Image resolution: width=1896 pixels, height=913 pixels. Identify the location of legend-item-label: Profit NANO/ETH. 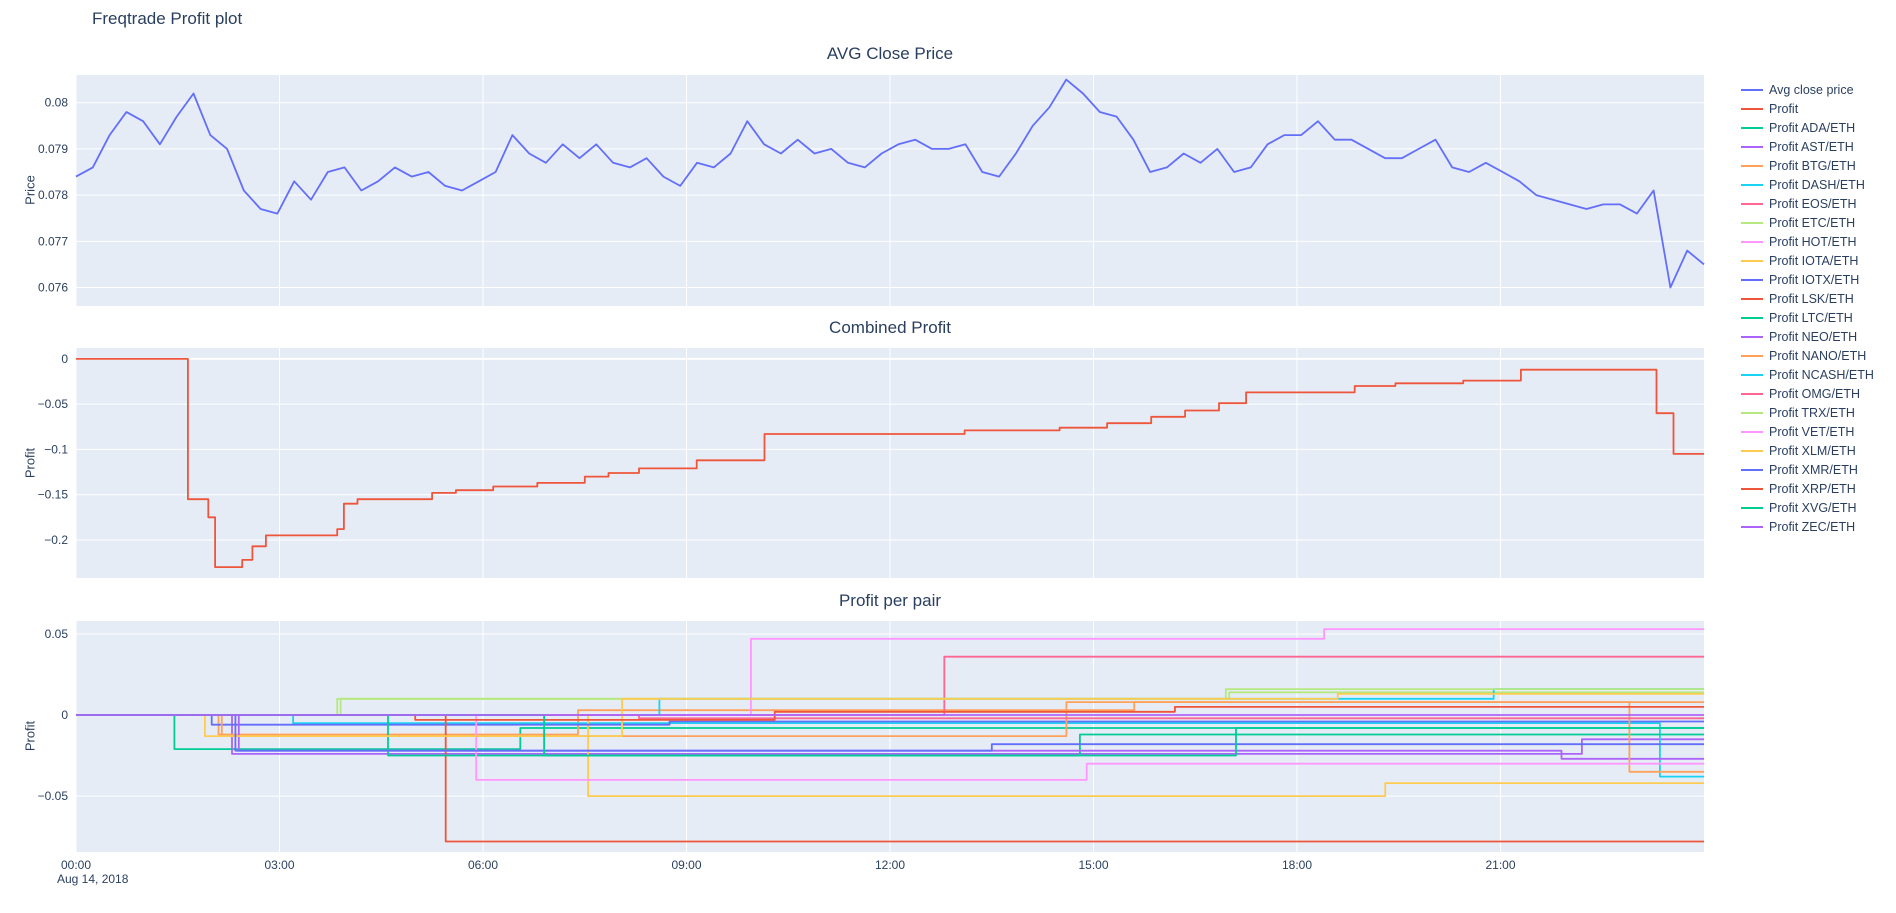
(1818, 355).